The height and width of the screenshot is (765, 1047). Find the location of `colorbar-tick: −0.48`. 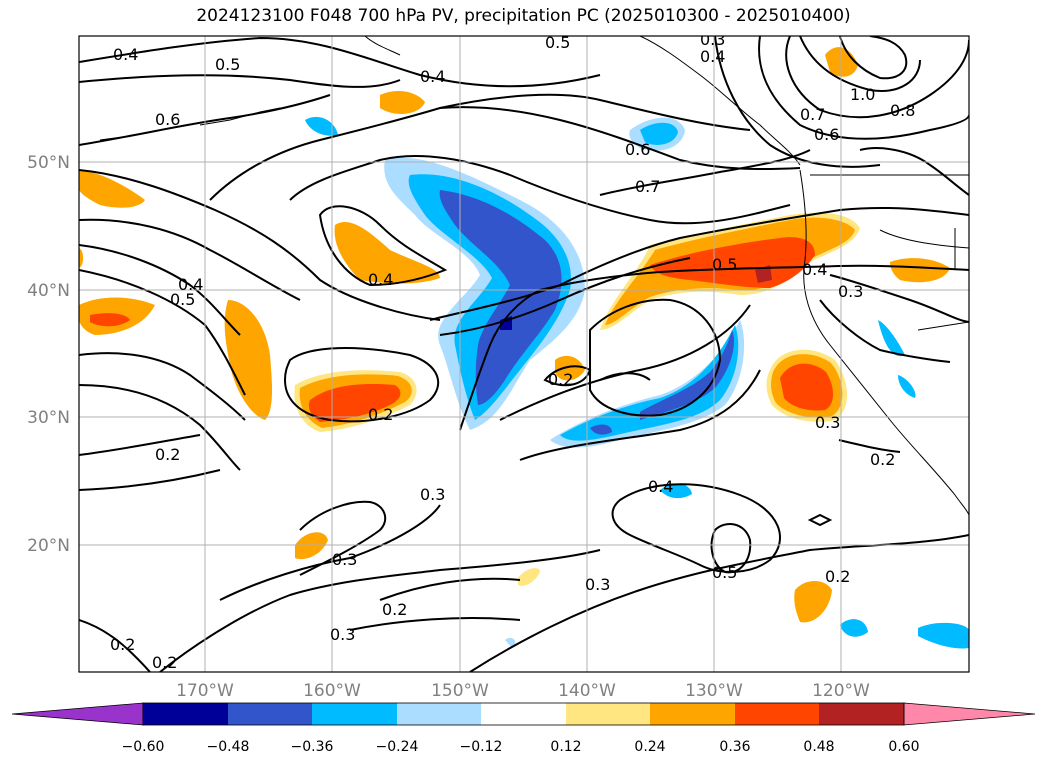

colorbar-tick: −0.48 is located at coordinates (228, 747).